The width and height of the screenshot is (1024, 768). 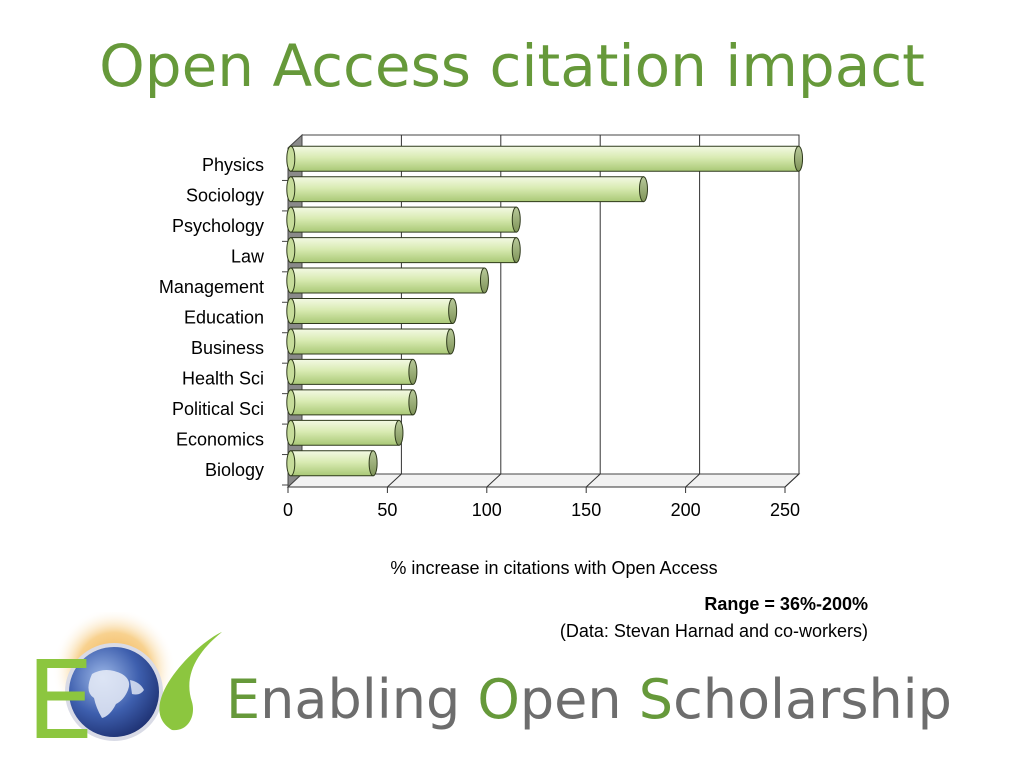 What do you see at coordinates (288, 510) in the screenshot?
I see `x-tick-label: 0` at bounding box center [288, 510].